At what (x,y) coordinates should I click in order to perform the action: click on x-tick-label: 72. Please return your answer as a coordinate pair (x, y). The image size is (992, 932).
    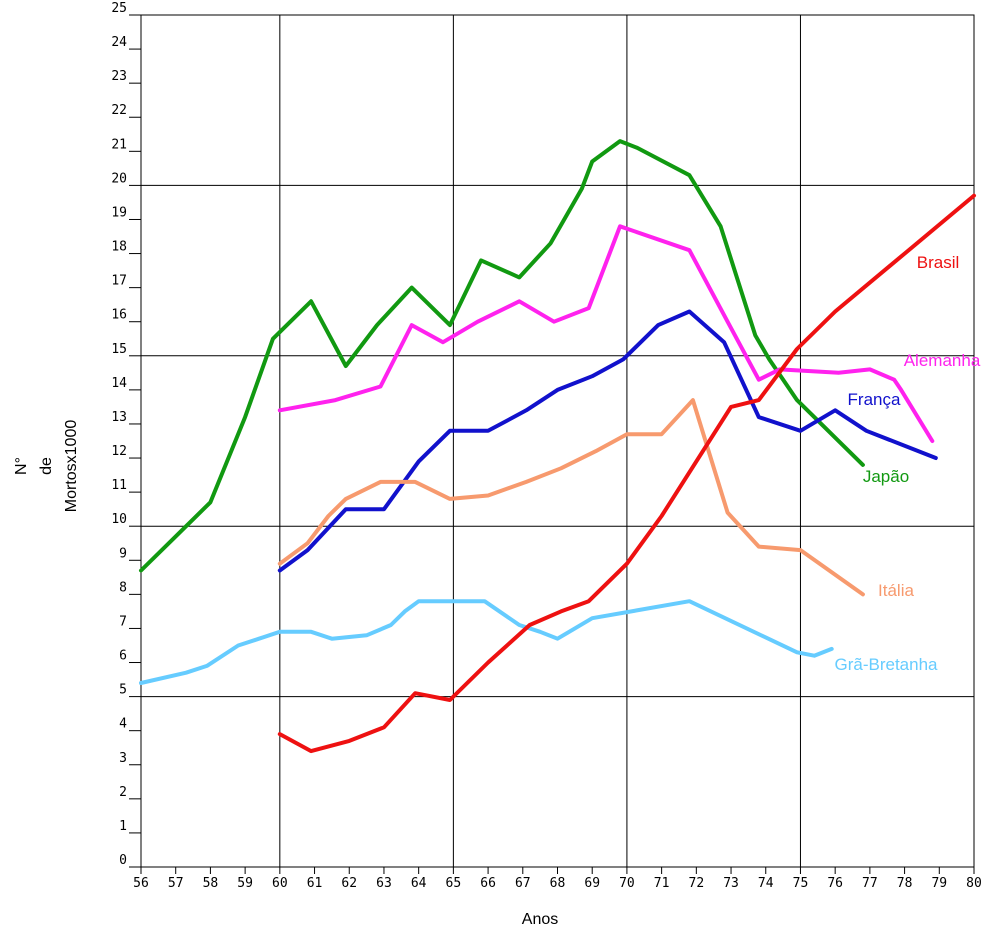
    Looking at the image, I should click on (697, 883).